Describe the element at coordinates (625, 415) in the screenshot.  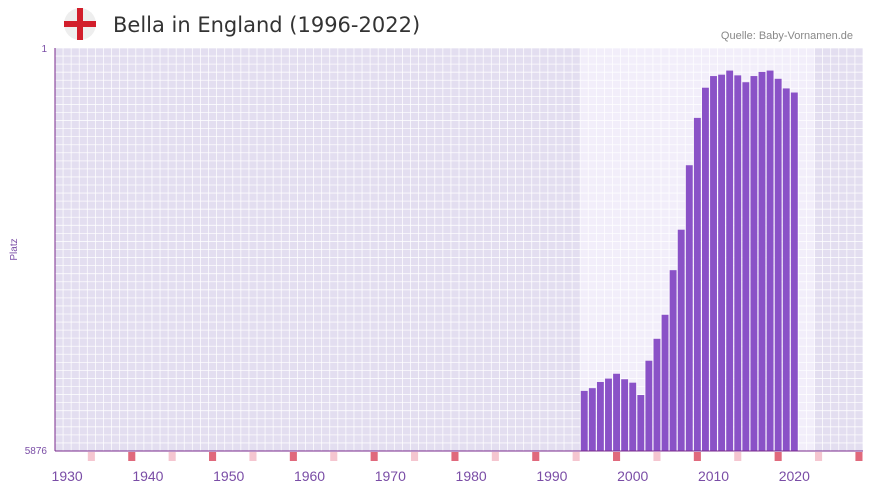
I see `bar-1999` at that location.